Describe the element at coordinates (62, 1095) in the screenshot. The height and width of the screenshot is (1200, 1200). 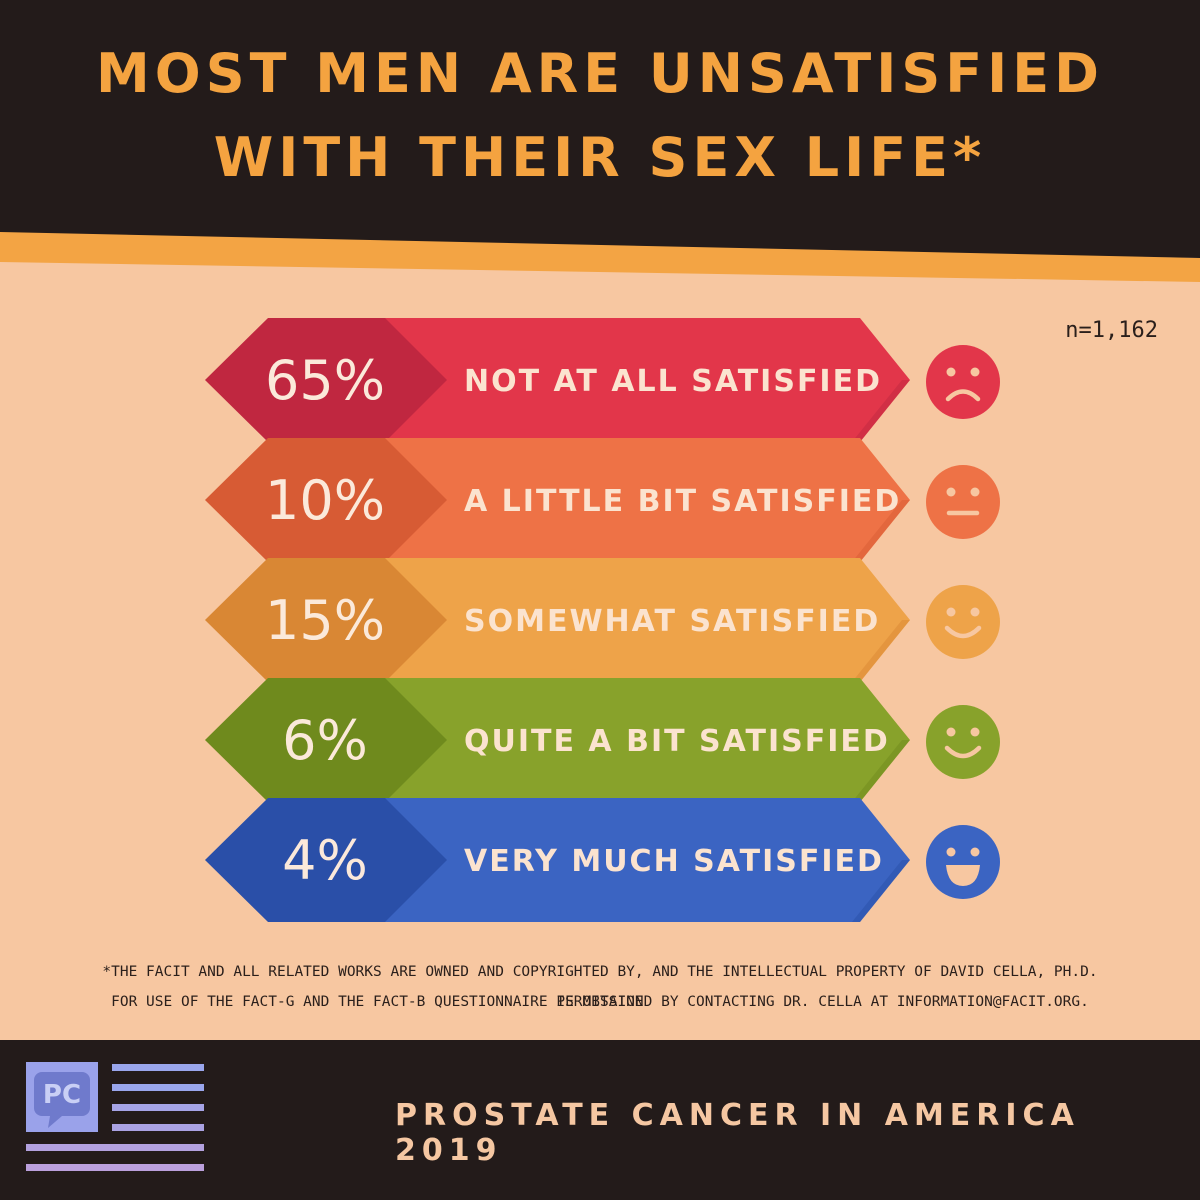
I see `logo-text: PC` at that location.